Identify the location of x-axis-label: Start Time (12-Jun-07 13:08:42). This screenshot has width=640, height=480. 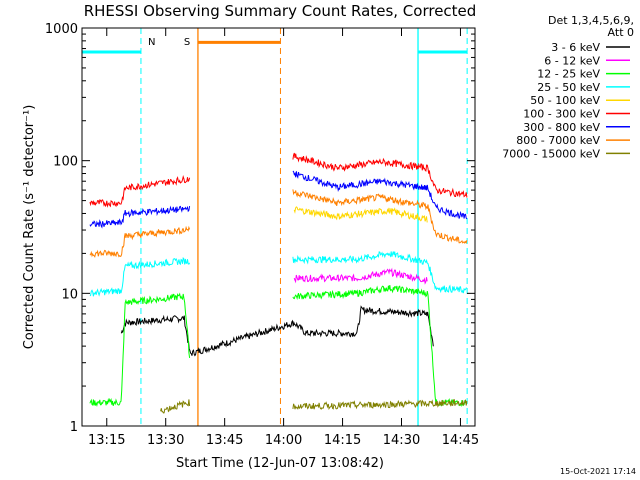
(280, 463).